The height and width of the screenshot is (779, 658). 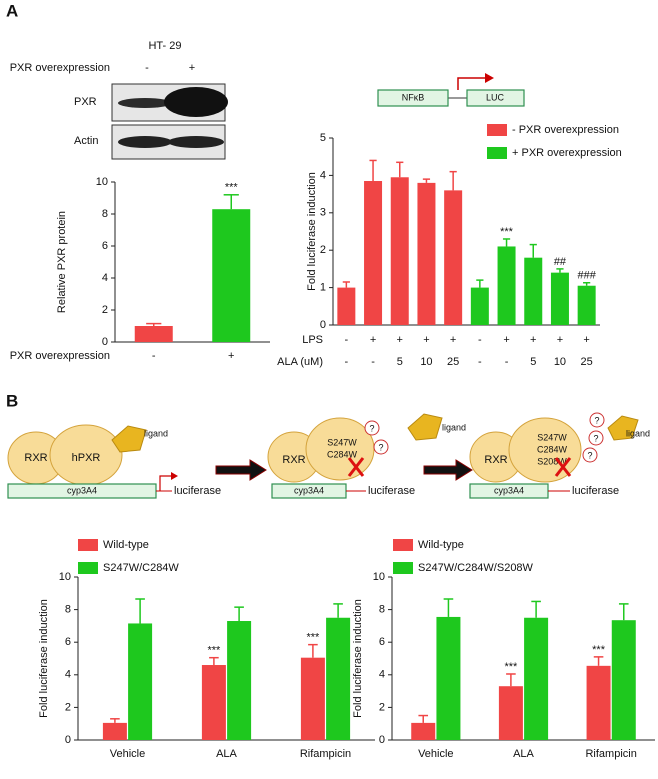 I want to click on significance-label: ##, so click(x=560, y=262).